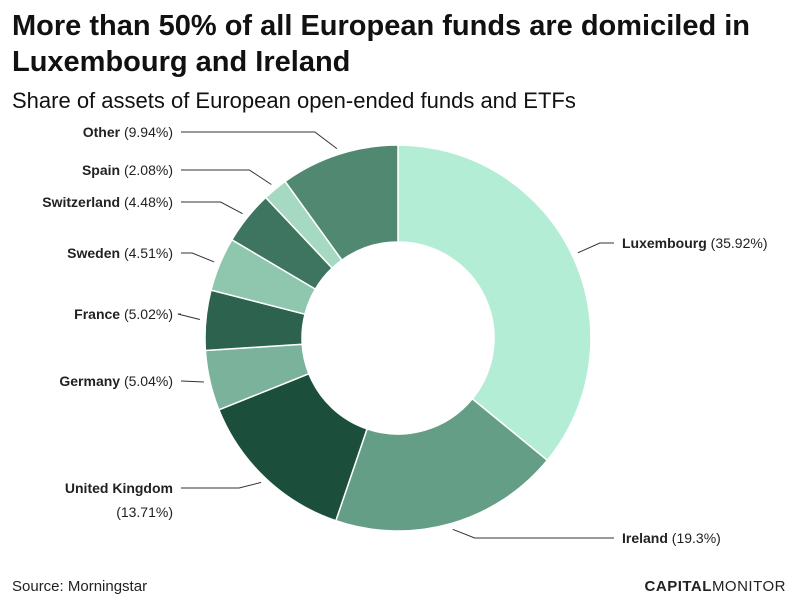  Describe the element at coordinates (146, 314) in the screenshot. I see `slice-label-value: (5.02%)` at that location.